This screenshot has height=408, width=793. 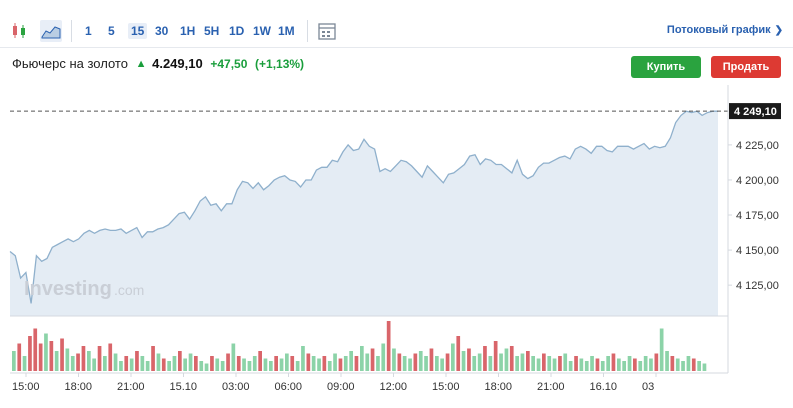 What do you see at coordinates (757, 146) in the screenshot?
I see `y-tick-label: 4 225,00` at bounding box center [757, 146].